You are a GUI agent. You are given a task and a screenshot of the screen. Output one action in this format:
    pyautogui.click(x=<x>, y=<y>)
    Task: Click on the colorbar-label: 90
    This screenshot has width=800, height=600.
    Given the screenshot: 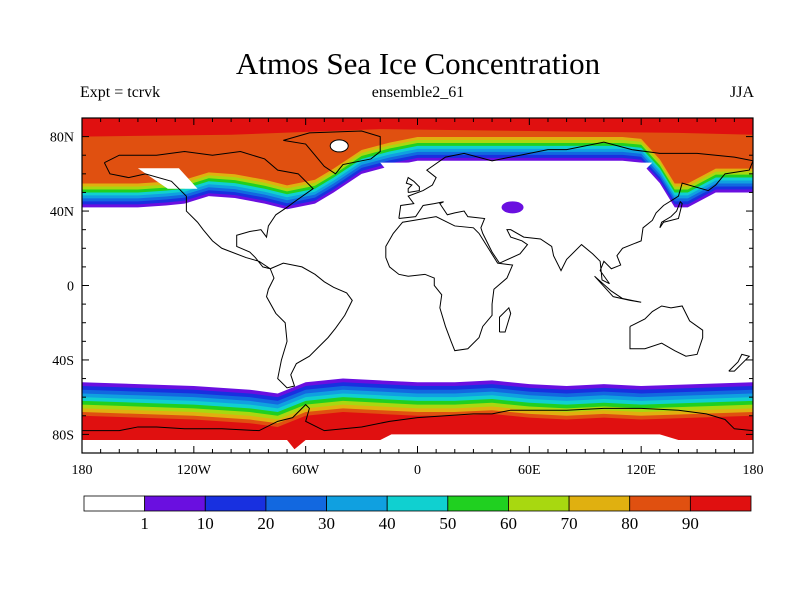 What is the action you would take?
    pyautogui.click(x=690, y=523)
    